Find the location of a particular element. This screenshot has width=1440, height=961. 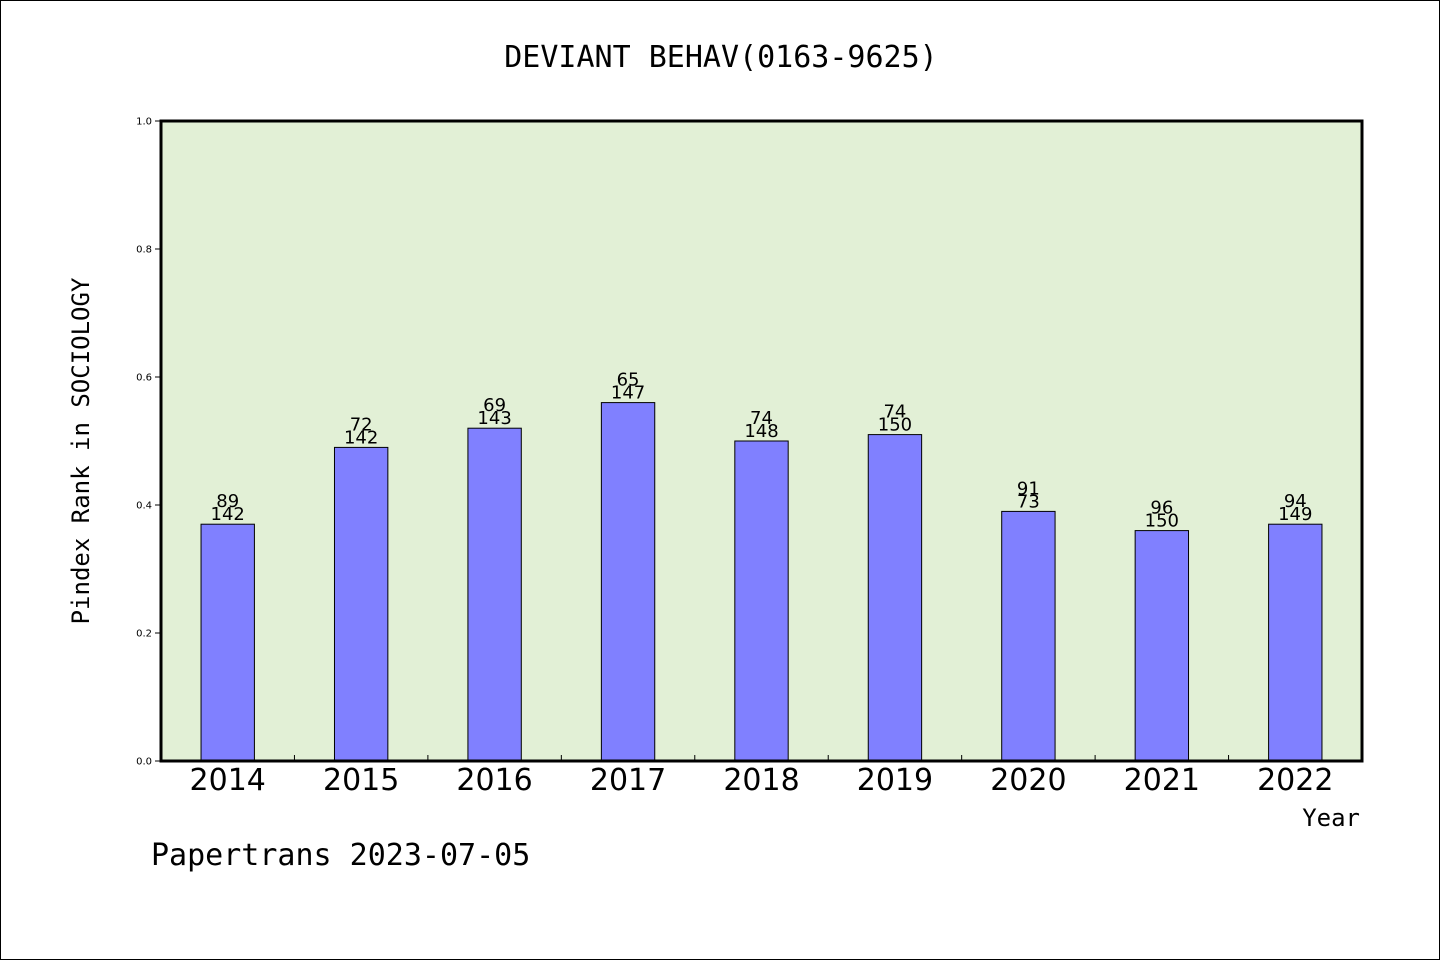

x-tick-label: 2015 is located at coordinates (361, 780).